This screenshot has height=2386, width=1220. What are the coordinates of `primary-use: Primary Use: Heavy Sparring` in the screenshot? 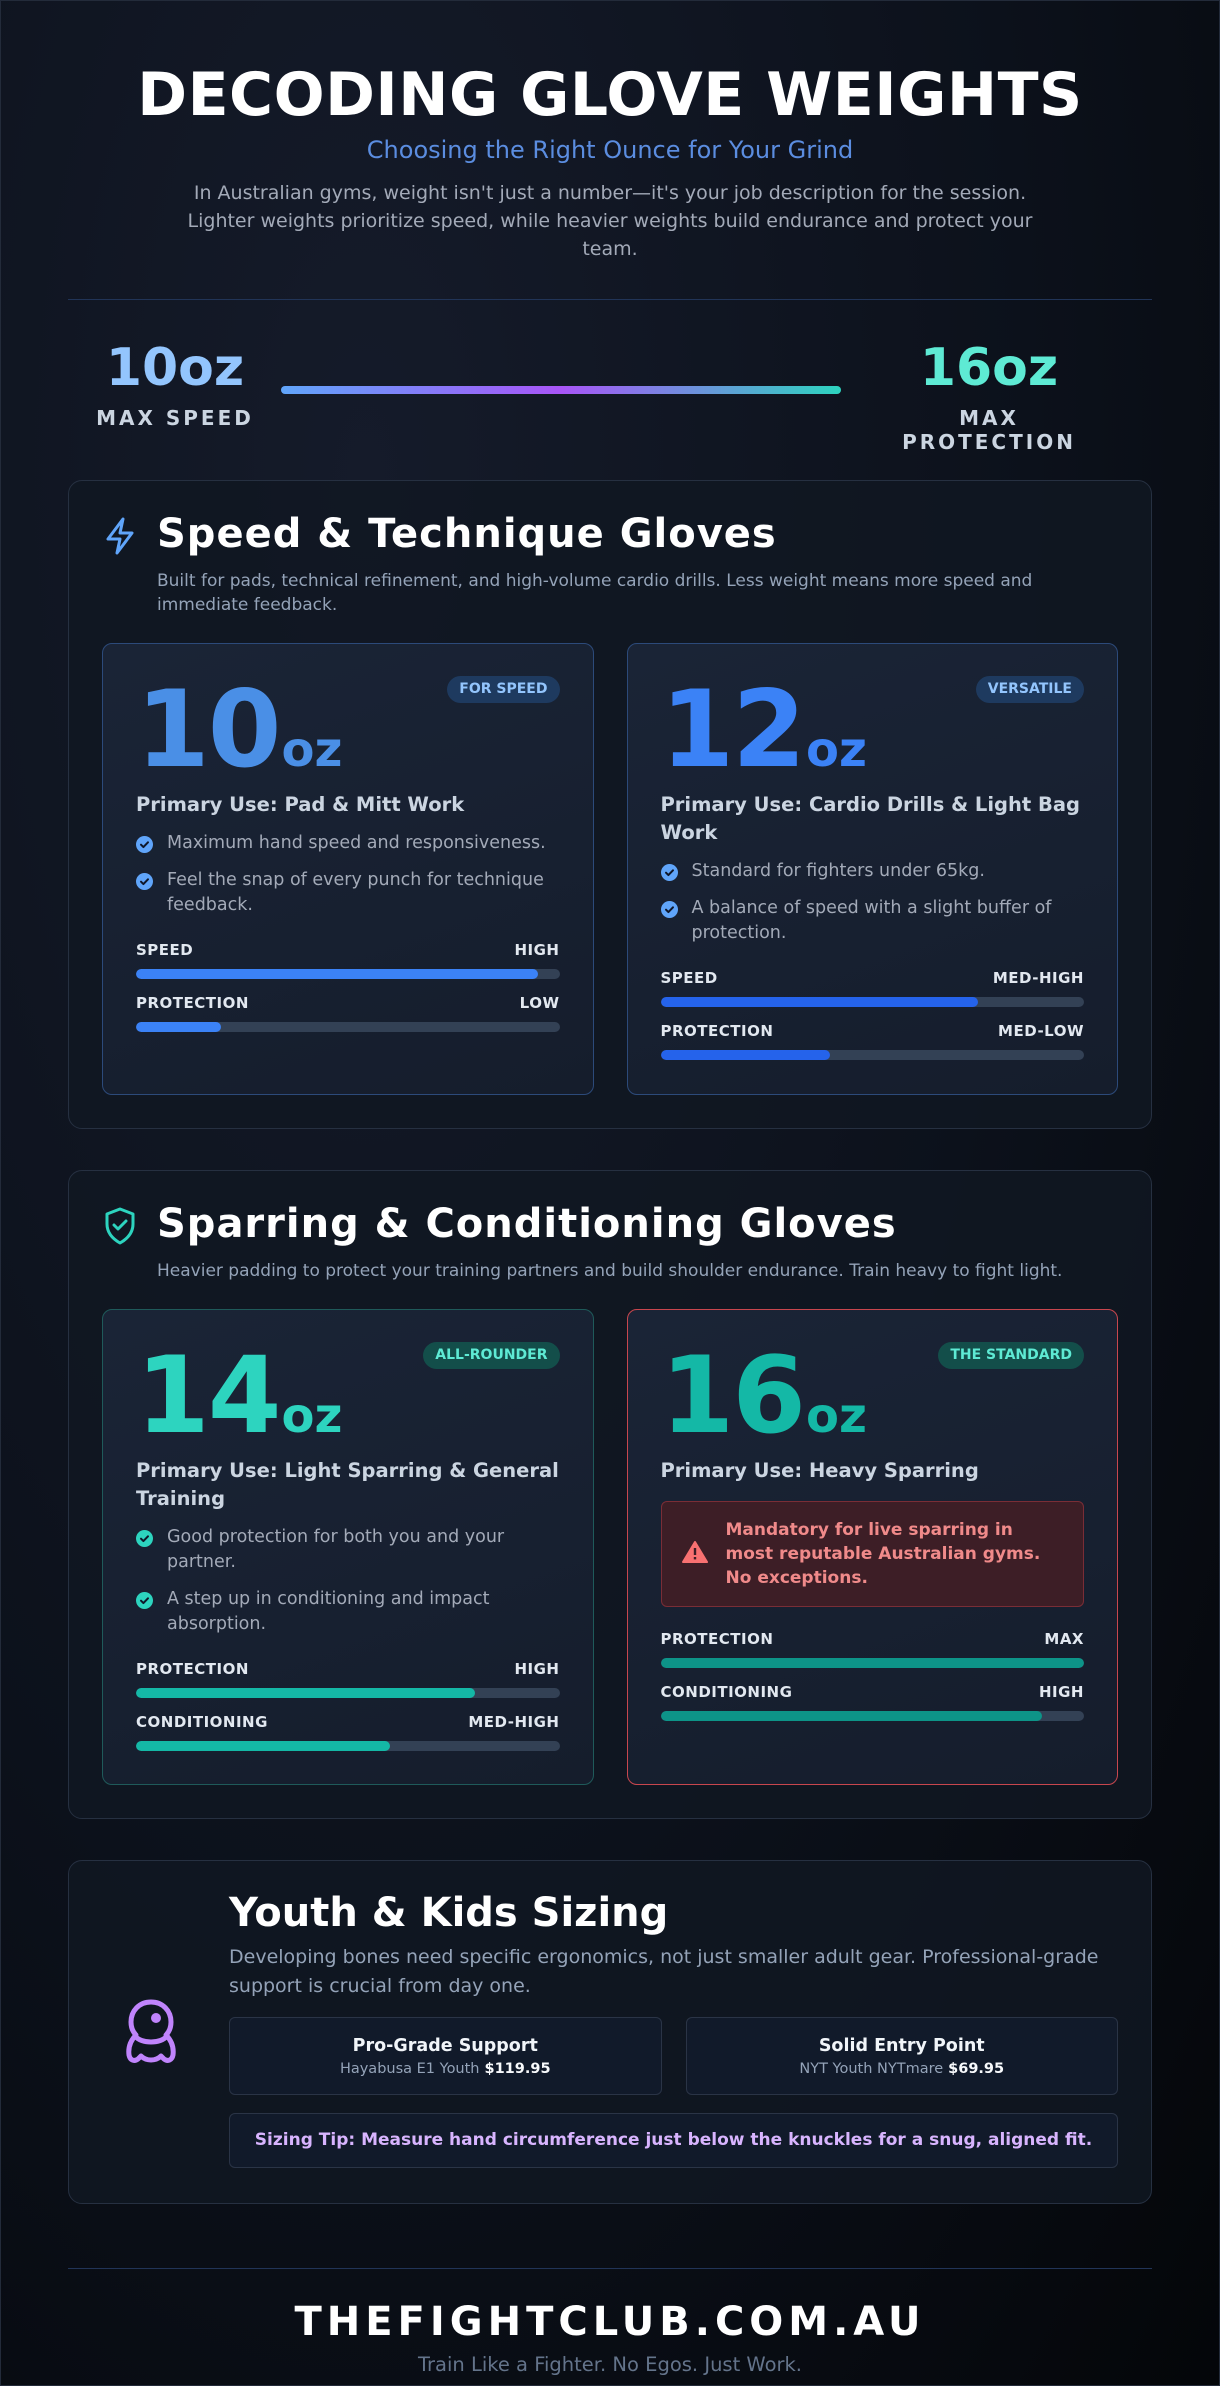 It's located at (819, 1470).